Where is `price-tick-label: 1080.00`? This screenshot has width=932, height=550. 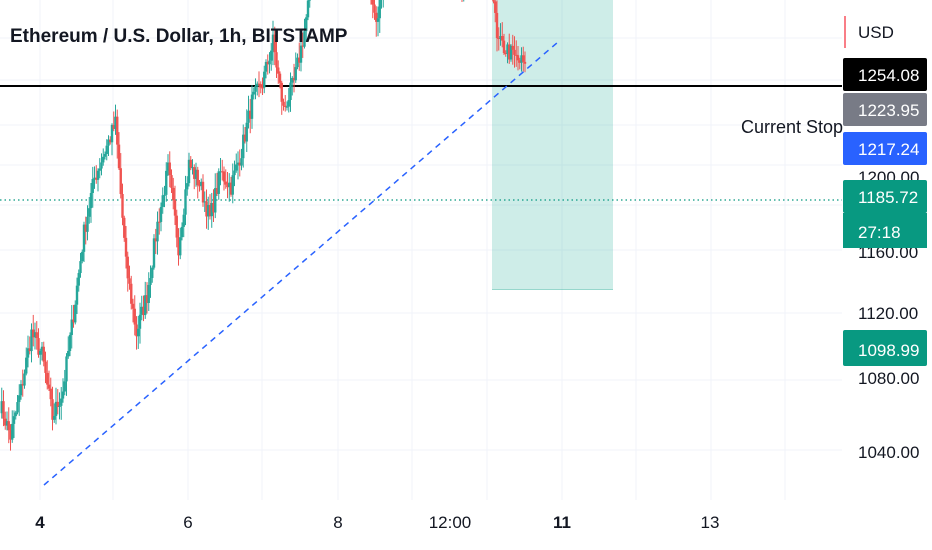
price-tick-label: 1080.00 is located at coordinates (888, 378).